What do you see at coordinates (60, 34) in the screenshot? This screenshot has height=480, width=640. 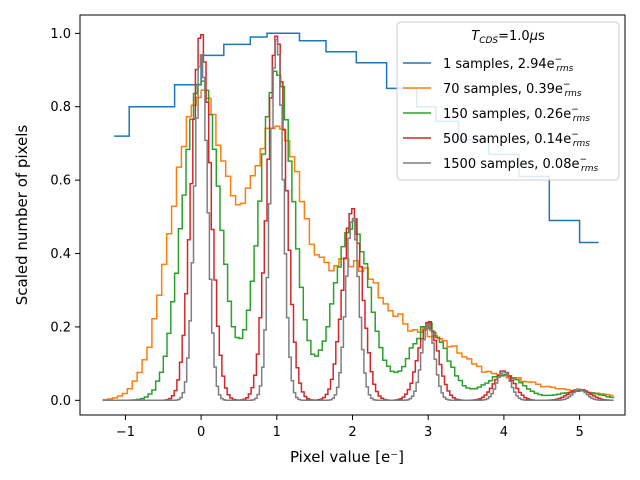 I see `y-tick-label: 1.0` at bounding box center [60, 34].